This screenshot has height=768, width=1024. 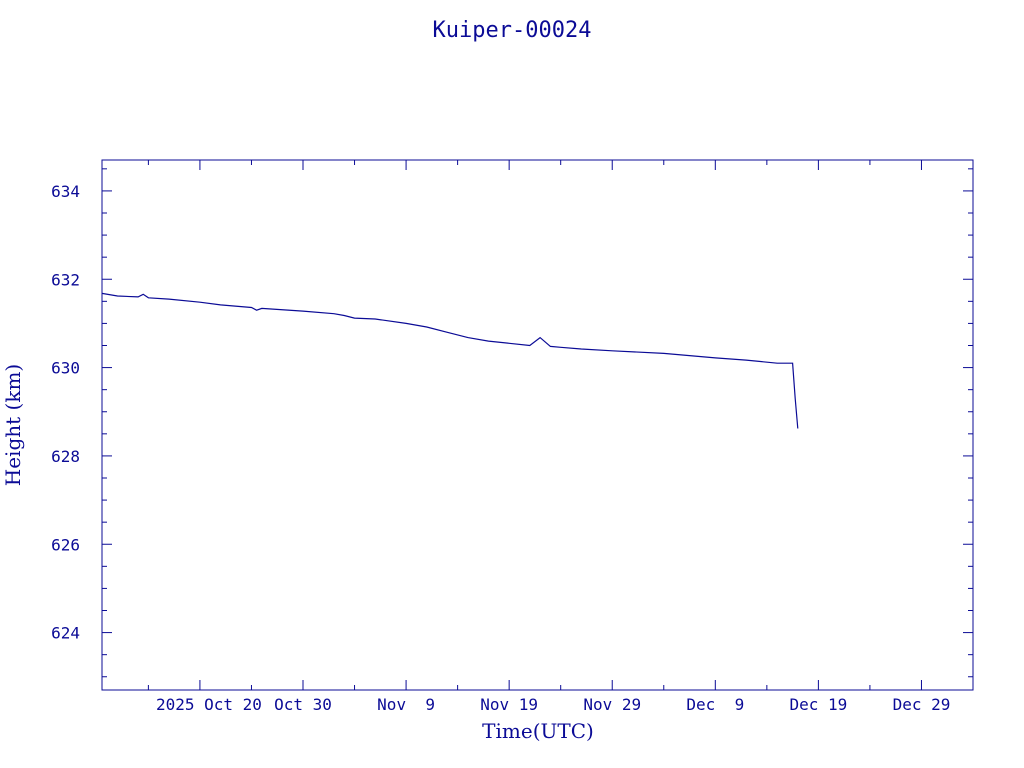 I want to click on y-tick-label: 628, so click(x=65, y=456).